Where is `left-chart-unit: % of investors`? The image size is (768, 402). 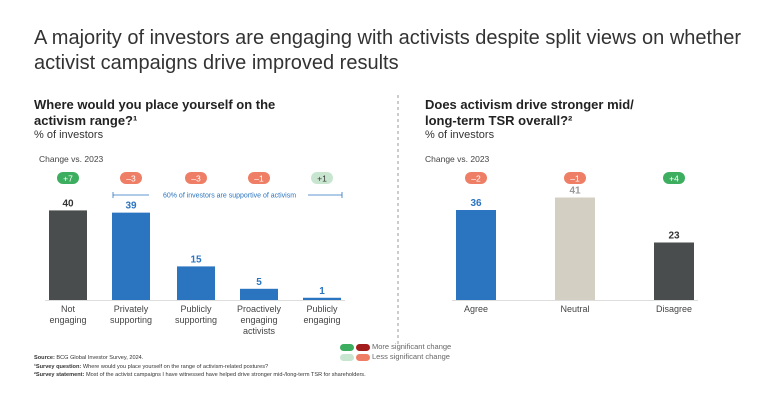
left-chart-unit: % of investors is located at coordinates (69, 135).